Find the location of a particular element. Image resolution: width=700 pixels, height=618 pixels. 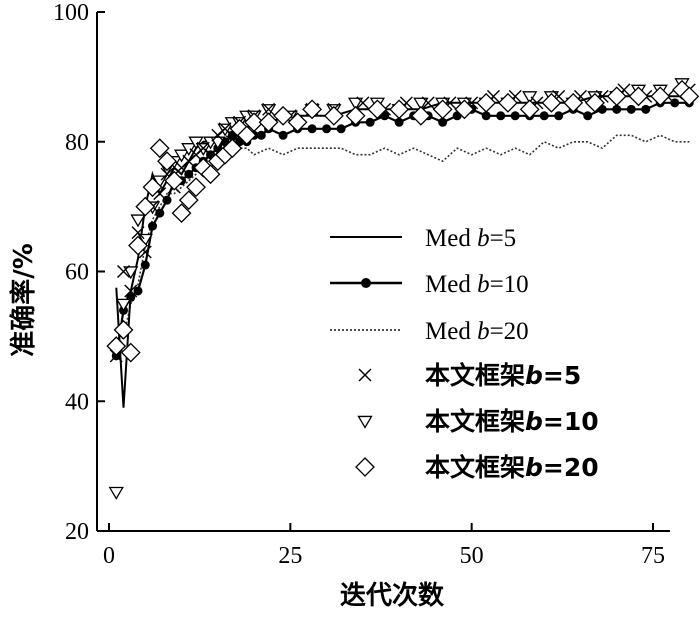

x-axis-title: 迭代次数 is located at coordinates (392, 596).